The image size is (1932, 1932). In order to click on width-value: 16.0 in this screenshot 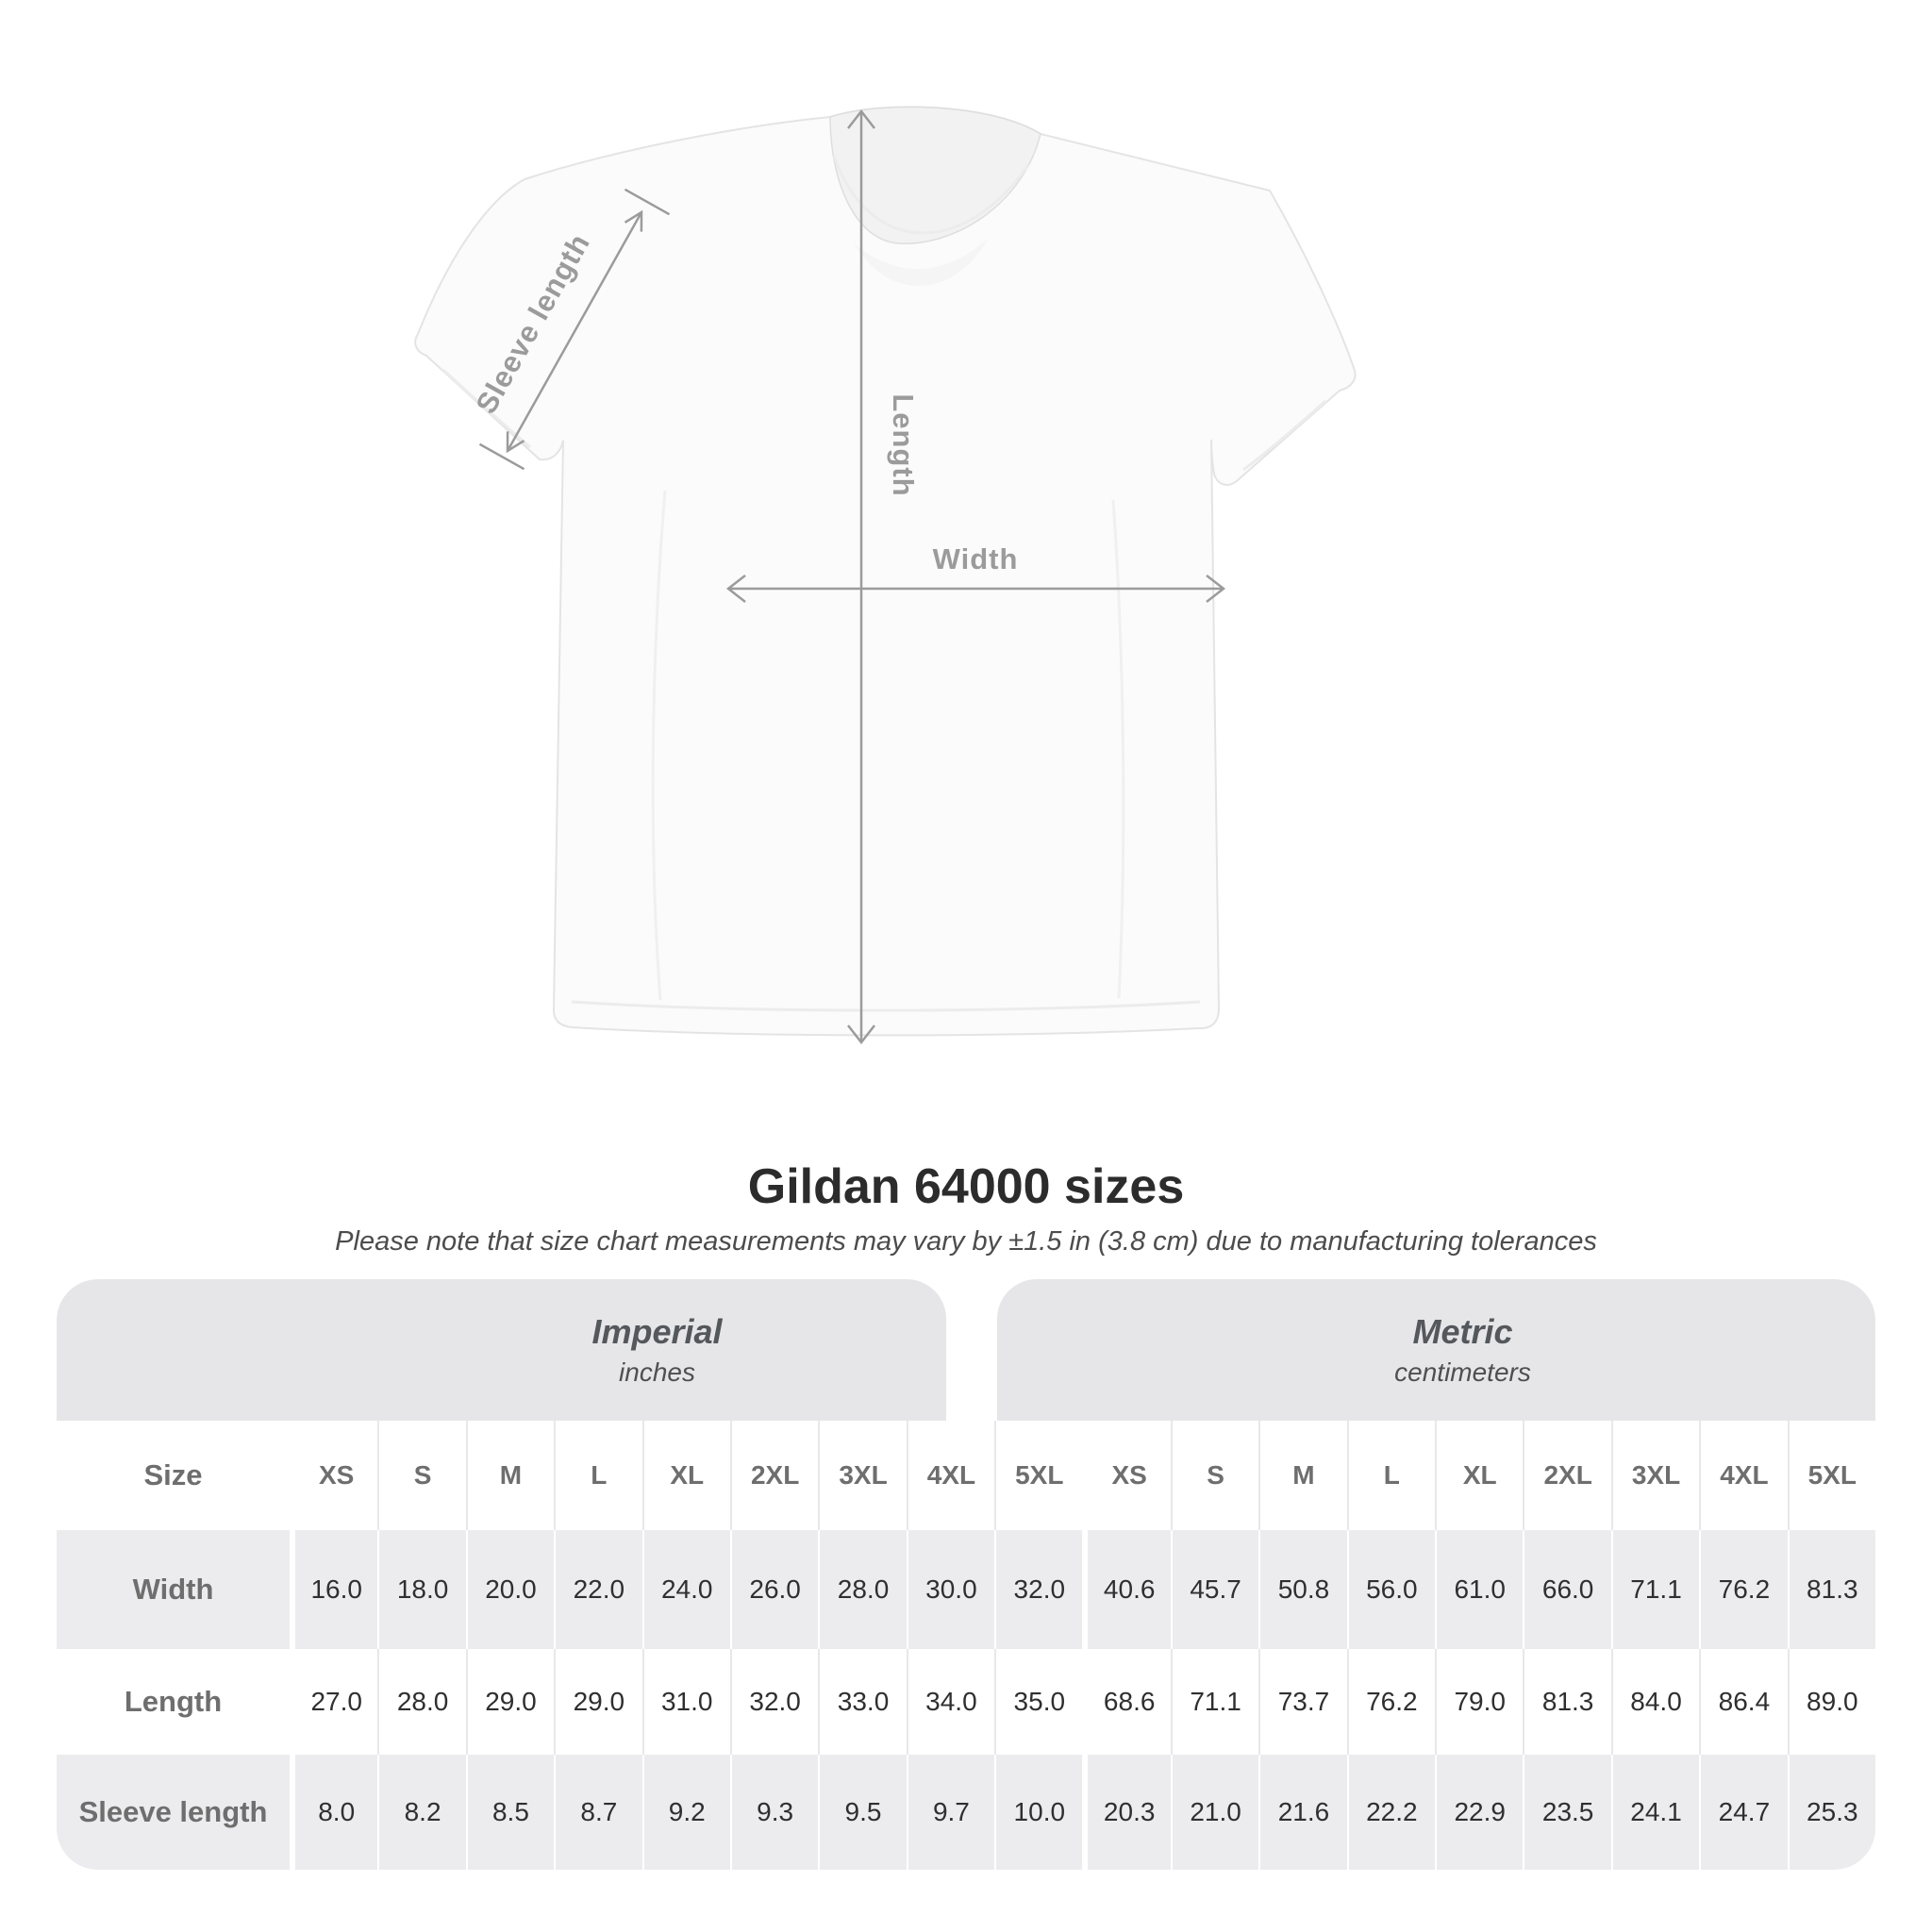, I will do `click(334, 1589)`.